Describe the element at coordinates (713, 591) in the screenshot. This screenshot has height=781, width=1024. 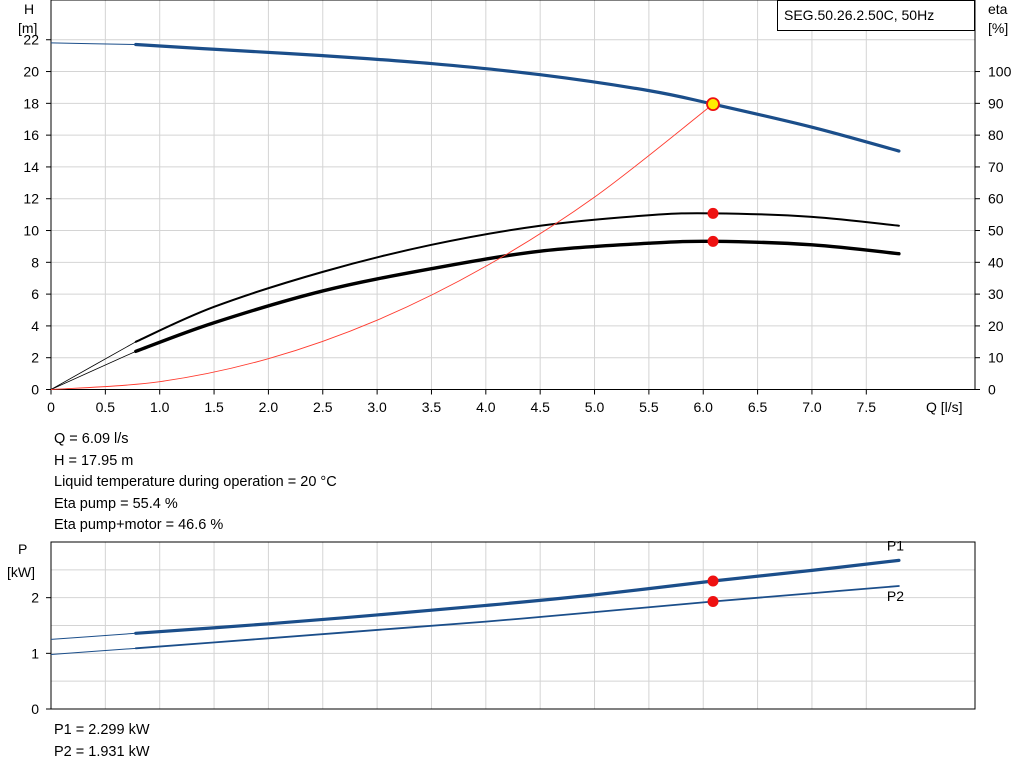
I see `power-operating-points` at that location.